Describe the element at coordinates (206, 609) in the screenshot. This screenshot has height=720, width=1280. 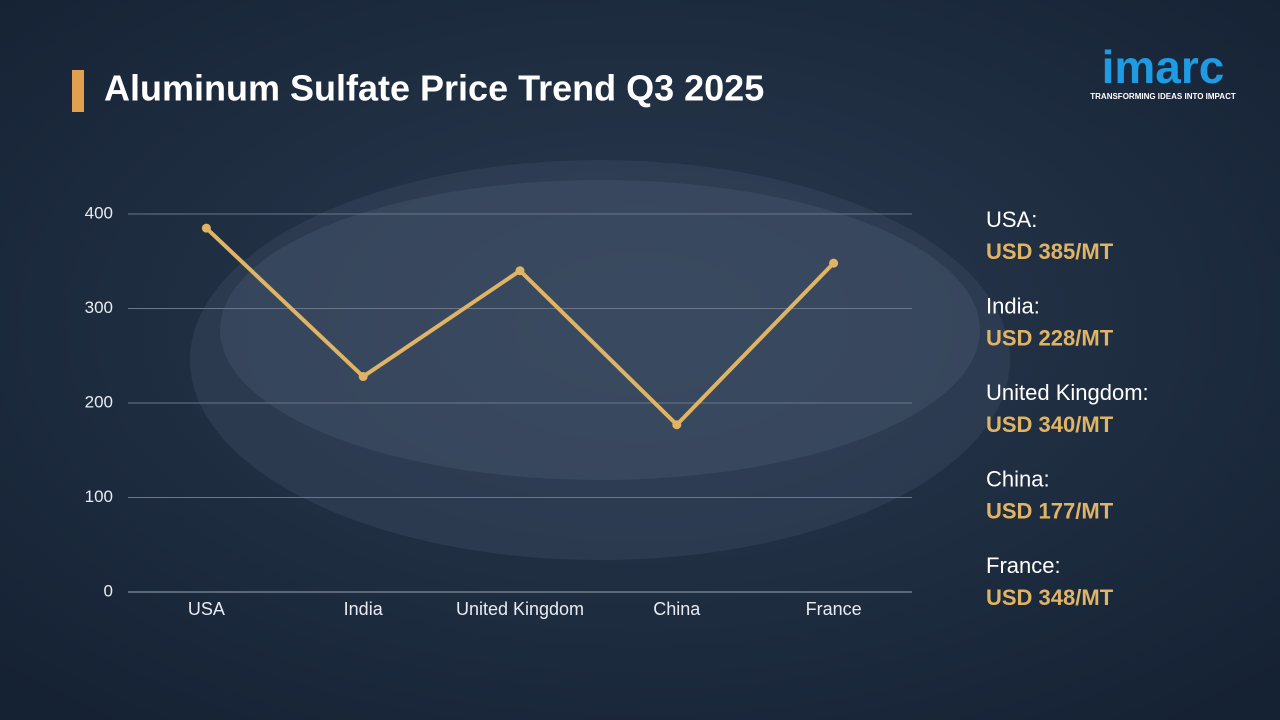
I see `x-tick-label: USA` at that location.